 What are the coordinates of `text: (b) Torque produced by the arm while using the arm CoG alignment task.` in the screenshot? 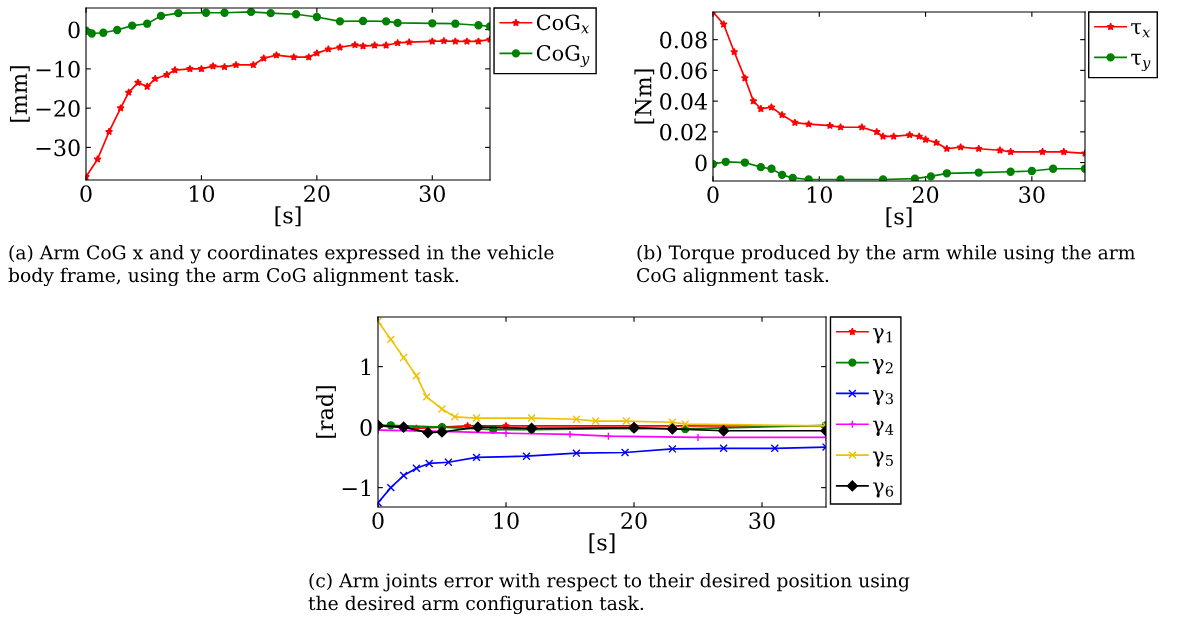 It's located at (886, 266).